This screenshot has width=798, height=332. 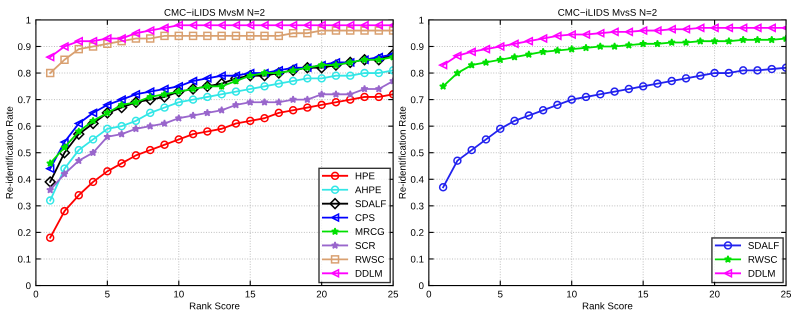 I want to click on legend-label: AHPE, so click(x=368, y=190).